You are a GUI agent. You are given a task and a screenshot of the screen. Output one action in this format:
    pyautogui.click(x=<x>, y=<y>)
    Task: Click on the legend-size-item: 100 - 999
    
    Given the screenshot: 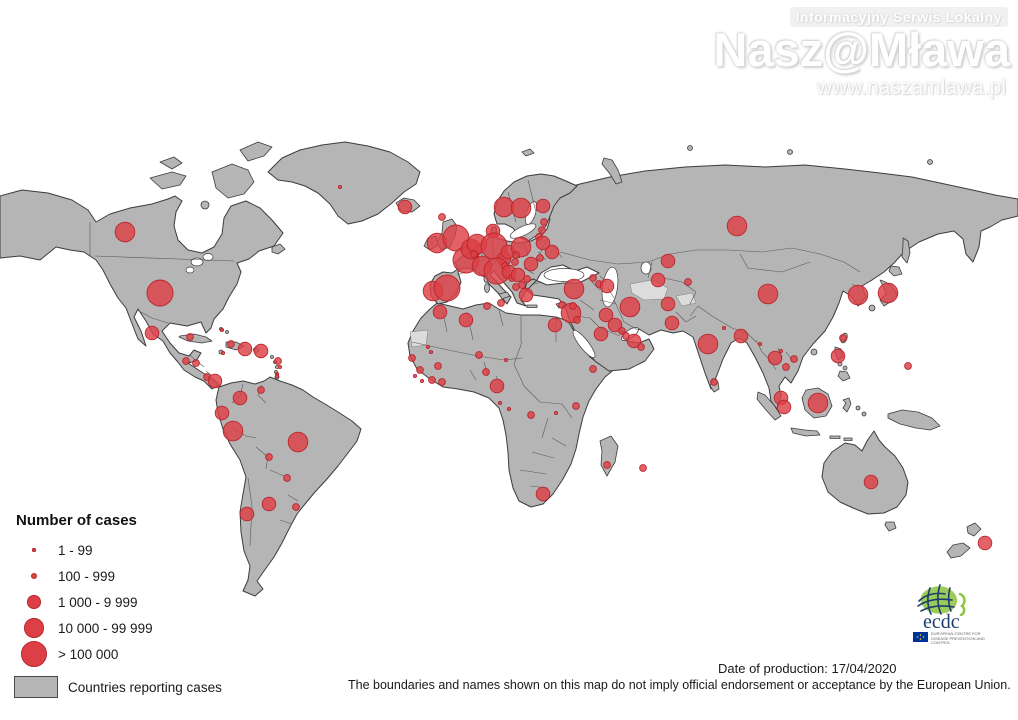 What is the action you would take?
    pyautogui.click(x=116, y=576)
    